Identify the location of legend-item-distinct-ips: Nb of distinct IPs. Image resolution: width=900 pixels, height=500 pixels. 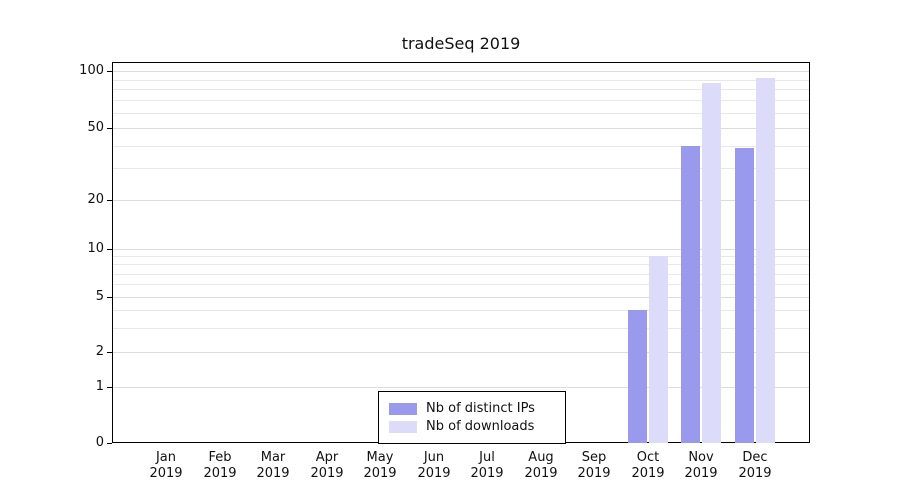
(472, 408).